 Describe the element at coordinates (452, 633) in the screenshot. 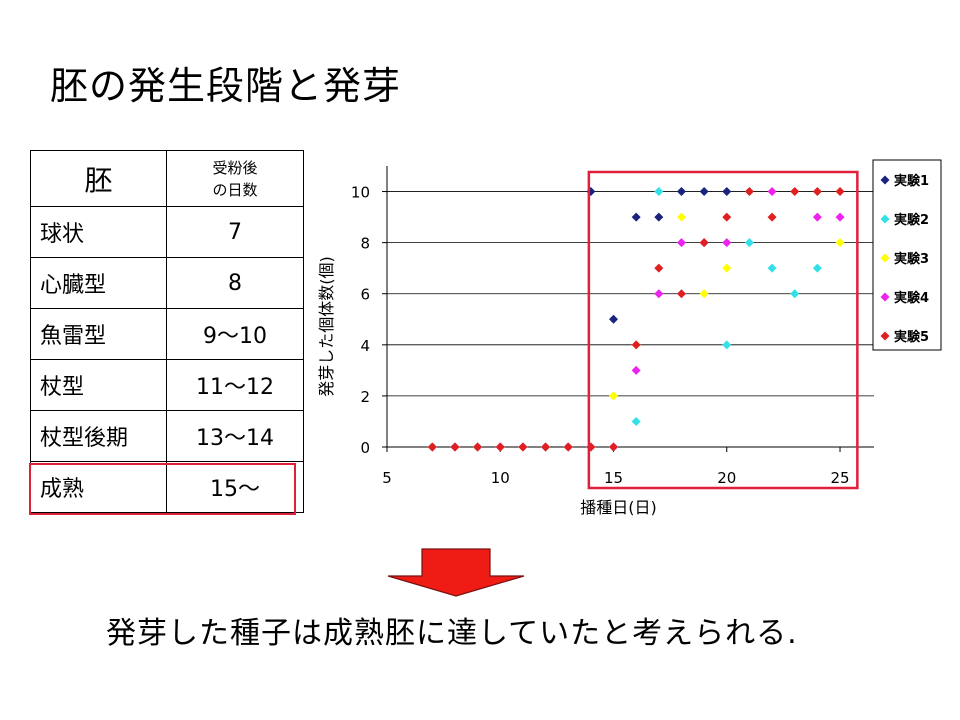

I see `conclusion-text: 発芽した種子は成熟胚に達していたと考えられる.` at that location.